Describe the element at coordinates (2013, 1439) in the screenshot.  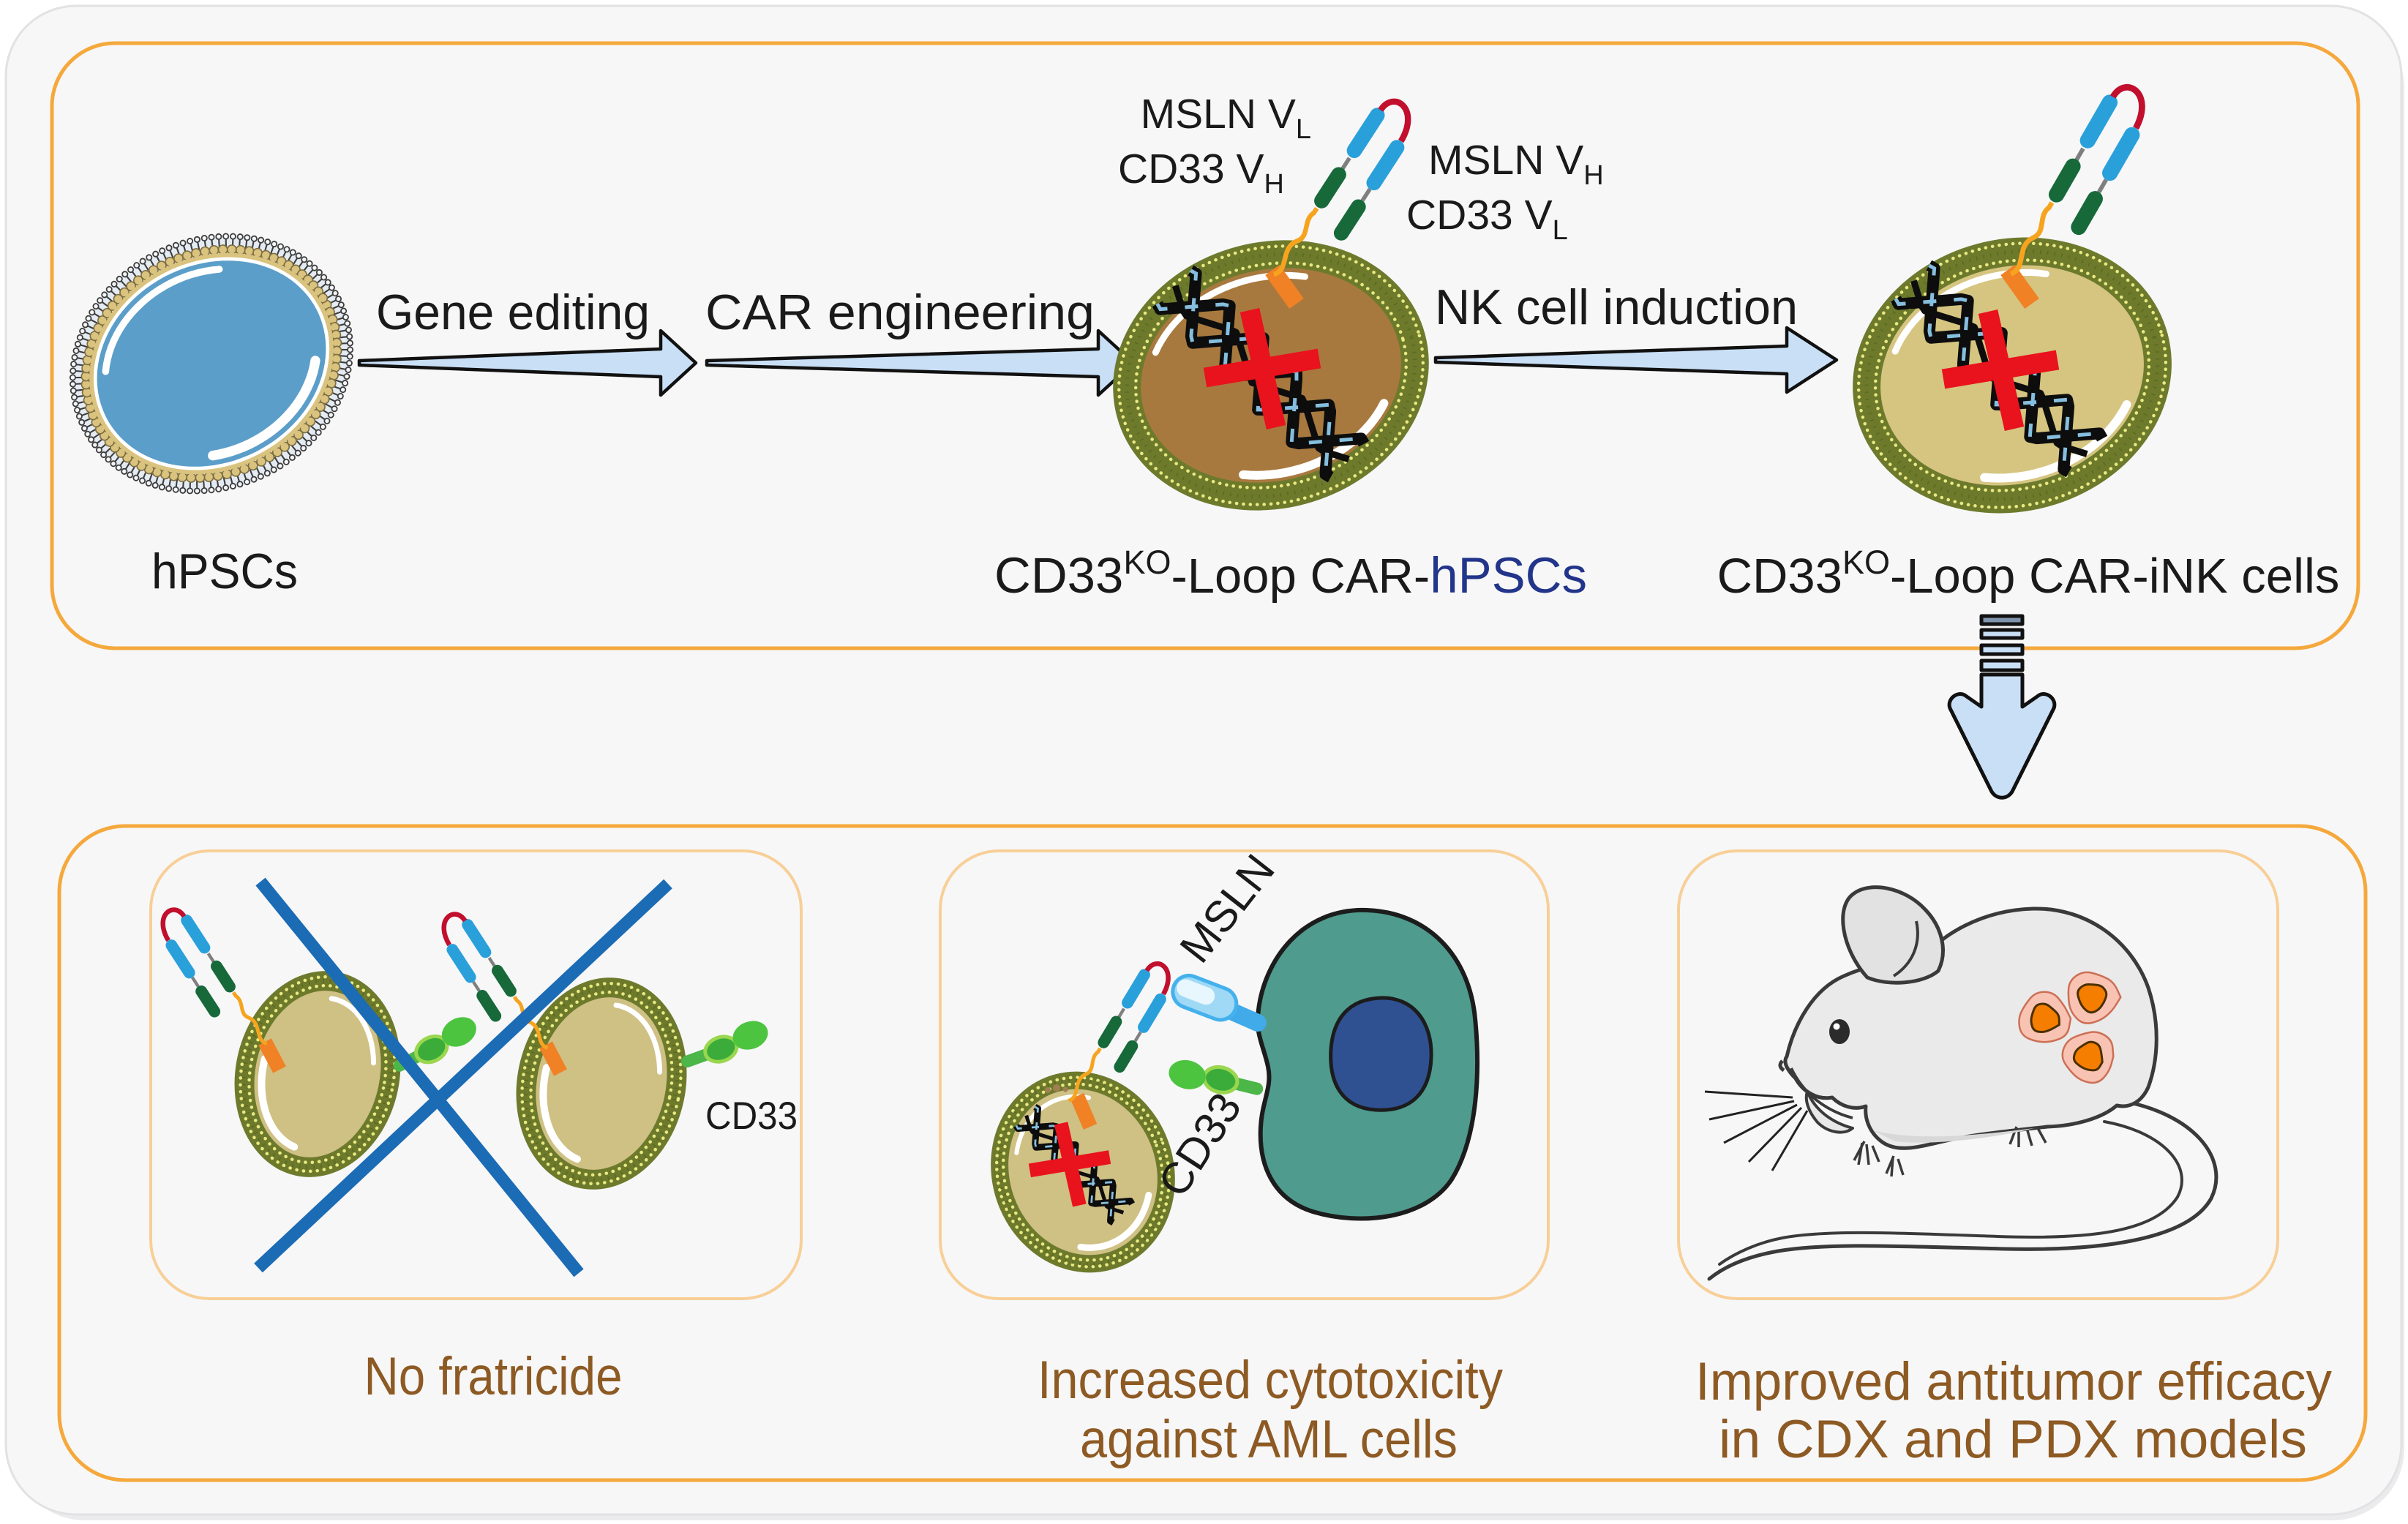
I see `svg-text: in CDX and PDX models` at that location.